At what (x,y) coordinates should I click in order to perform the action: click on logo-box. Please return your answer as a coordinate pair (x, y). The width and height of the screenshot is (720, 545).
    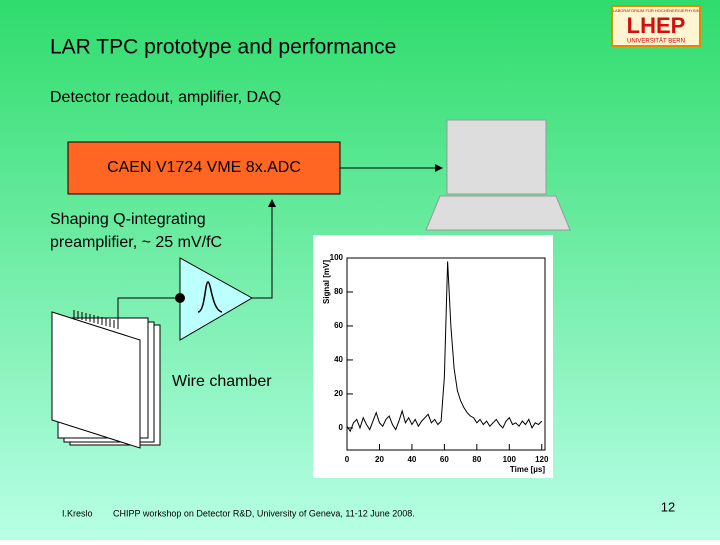
    Looking at the image, I should click on (656, 26).